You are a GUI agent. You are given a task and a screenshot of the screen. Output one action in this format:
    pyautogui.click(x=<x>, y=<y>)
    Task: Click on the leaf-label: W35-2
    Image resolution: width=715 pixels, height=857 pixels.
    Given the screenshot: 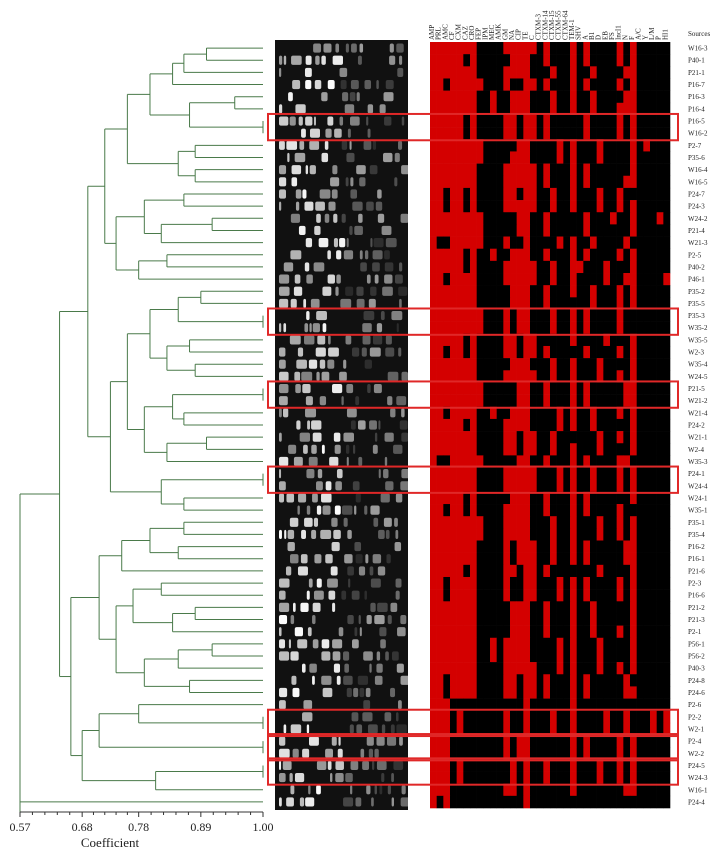 What is the action you would take?
    pyautogui.click(x=698, y=328)
    